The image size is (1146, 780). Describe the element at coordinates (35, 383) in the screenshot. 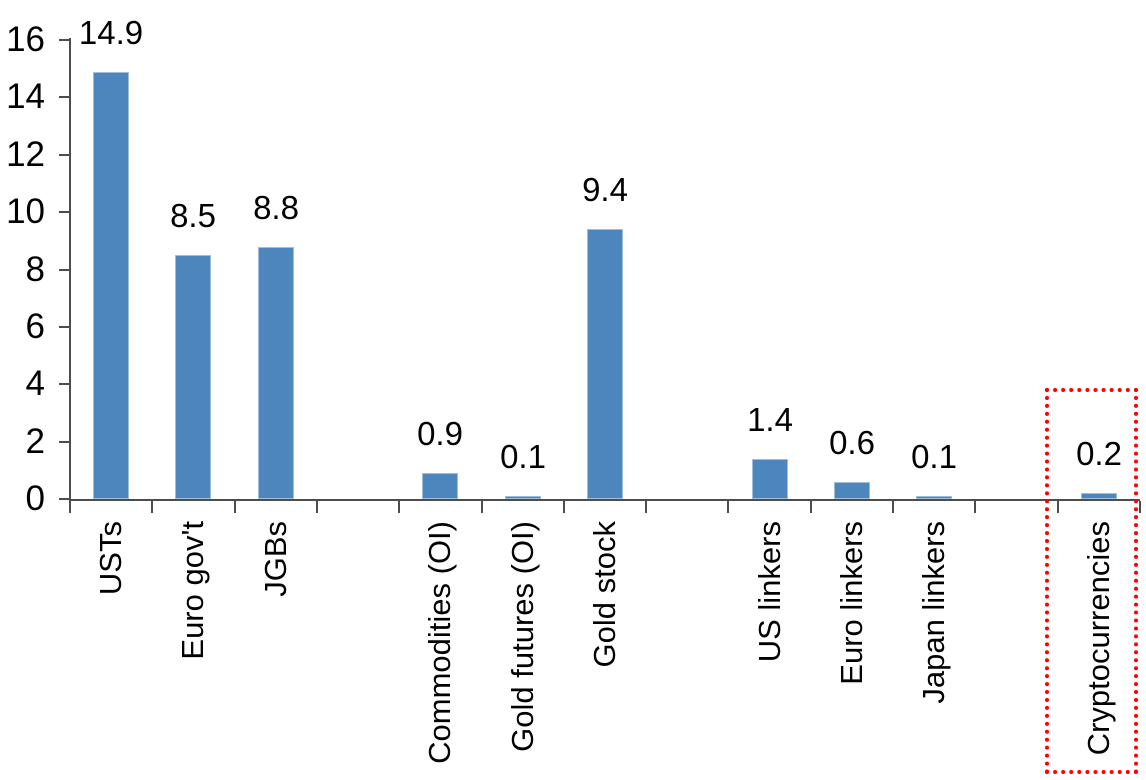

I see `y-axis-tick-label: 4` at that location.